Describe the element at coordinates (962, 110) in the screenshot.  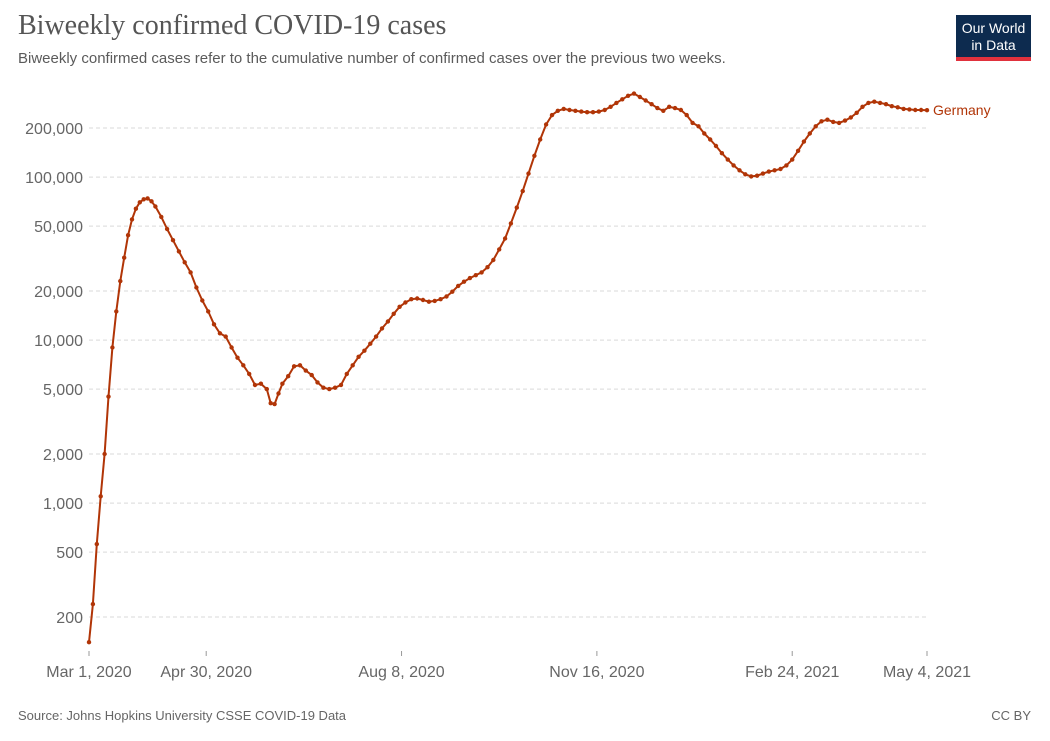
I see `series-label-germany: Germany` at that location.